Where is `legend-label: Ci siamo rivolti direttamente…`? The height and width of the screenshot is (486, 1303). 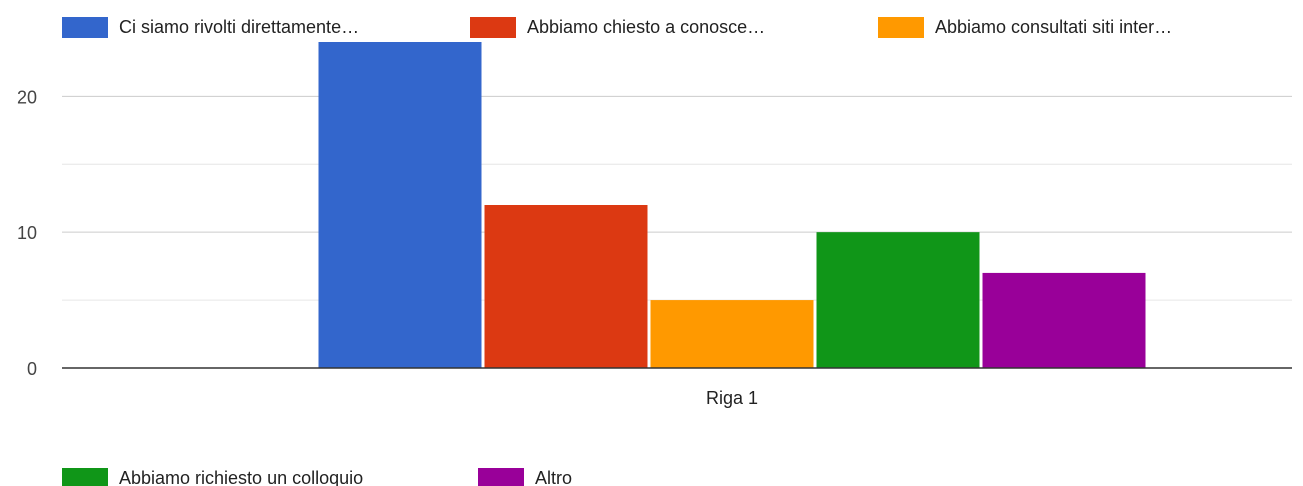
legend-label: Ci siamo rivolti direttamente… is located at coordinates (239, 26).